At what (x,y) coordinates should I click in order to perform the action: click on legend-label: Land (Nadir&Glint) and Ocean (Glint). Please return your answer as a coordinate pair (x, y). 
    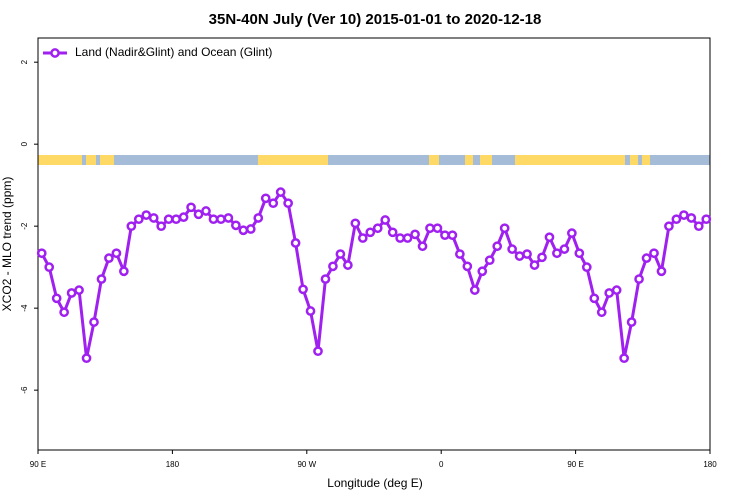
    Looking at the image, I should click on (173, 52).